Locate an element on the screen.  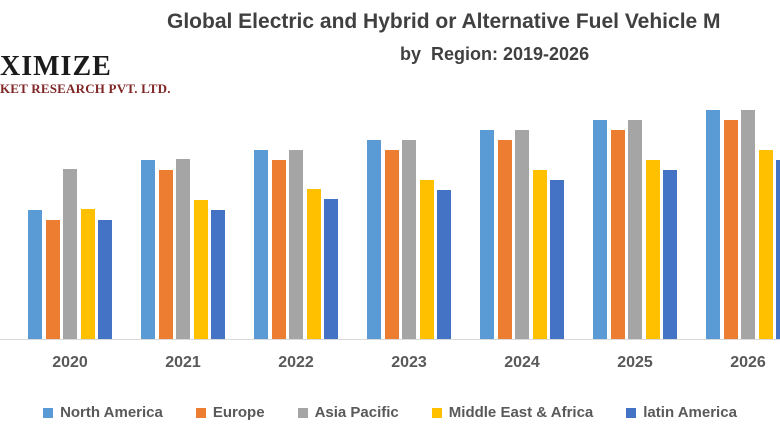
legend-item-middle-east-africa: Middle East & Africa is located at coordinates (512, 412).